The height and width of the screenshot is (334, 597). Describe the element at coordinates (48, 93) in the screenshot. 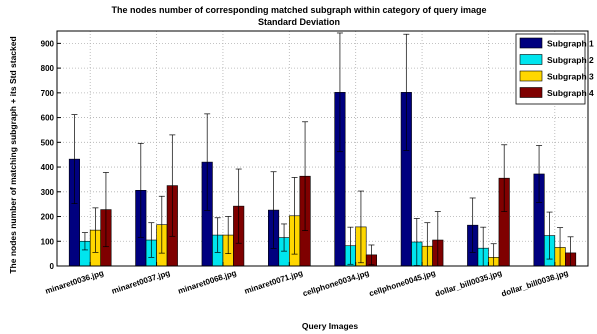

I see `y-tick-label: 700` at that location.